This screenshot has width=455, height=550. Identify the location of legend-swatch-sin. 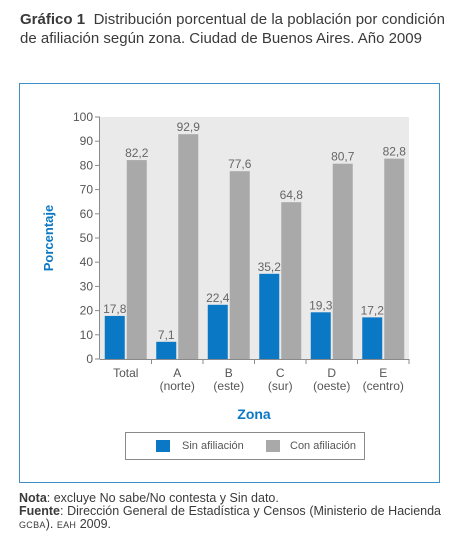
(163, 446).